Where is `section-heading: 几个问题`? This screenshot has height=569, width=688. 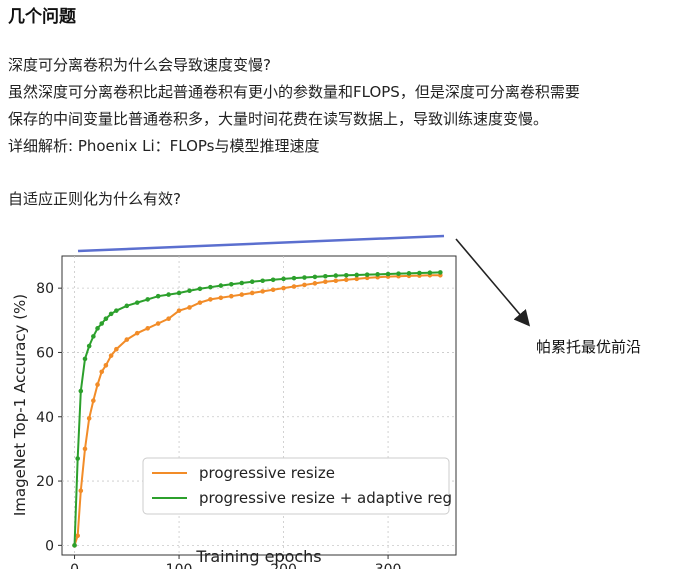
section-heading: 几个问题 is located at coordinates (42, 17).